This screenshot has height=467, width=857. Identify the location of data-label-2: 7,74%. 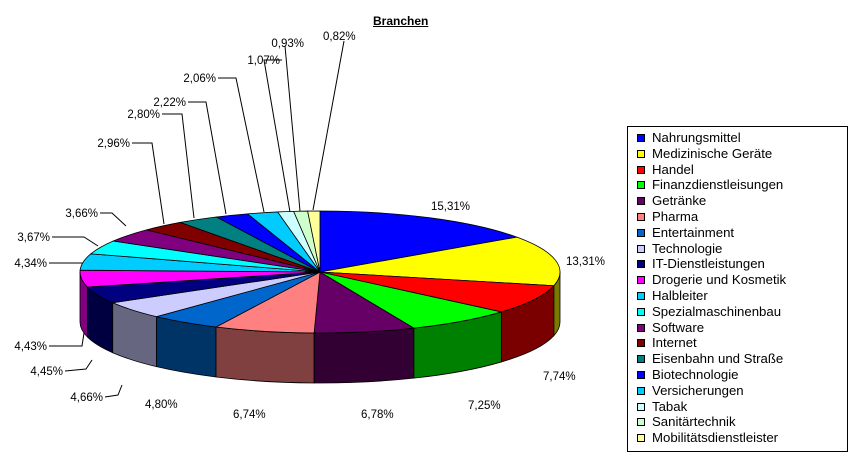
(559, 377).